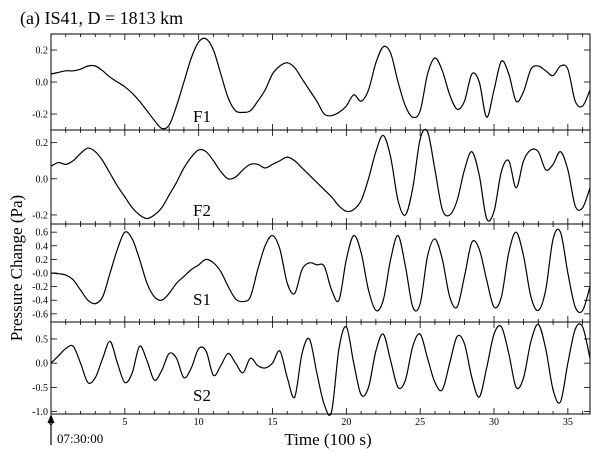  What do you see at coordinates (42, 233) in the screenshot?
I see `y-tick-label: 0.6` at bounding box center [42, 233].